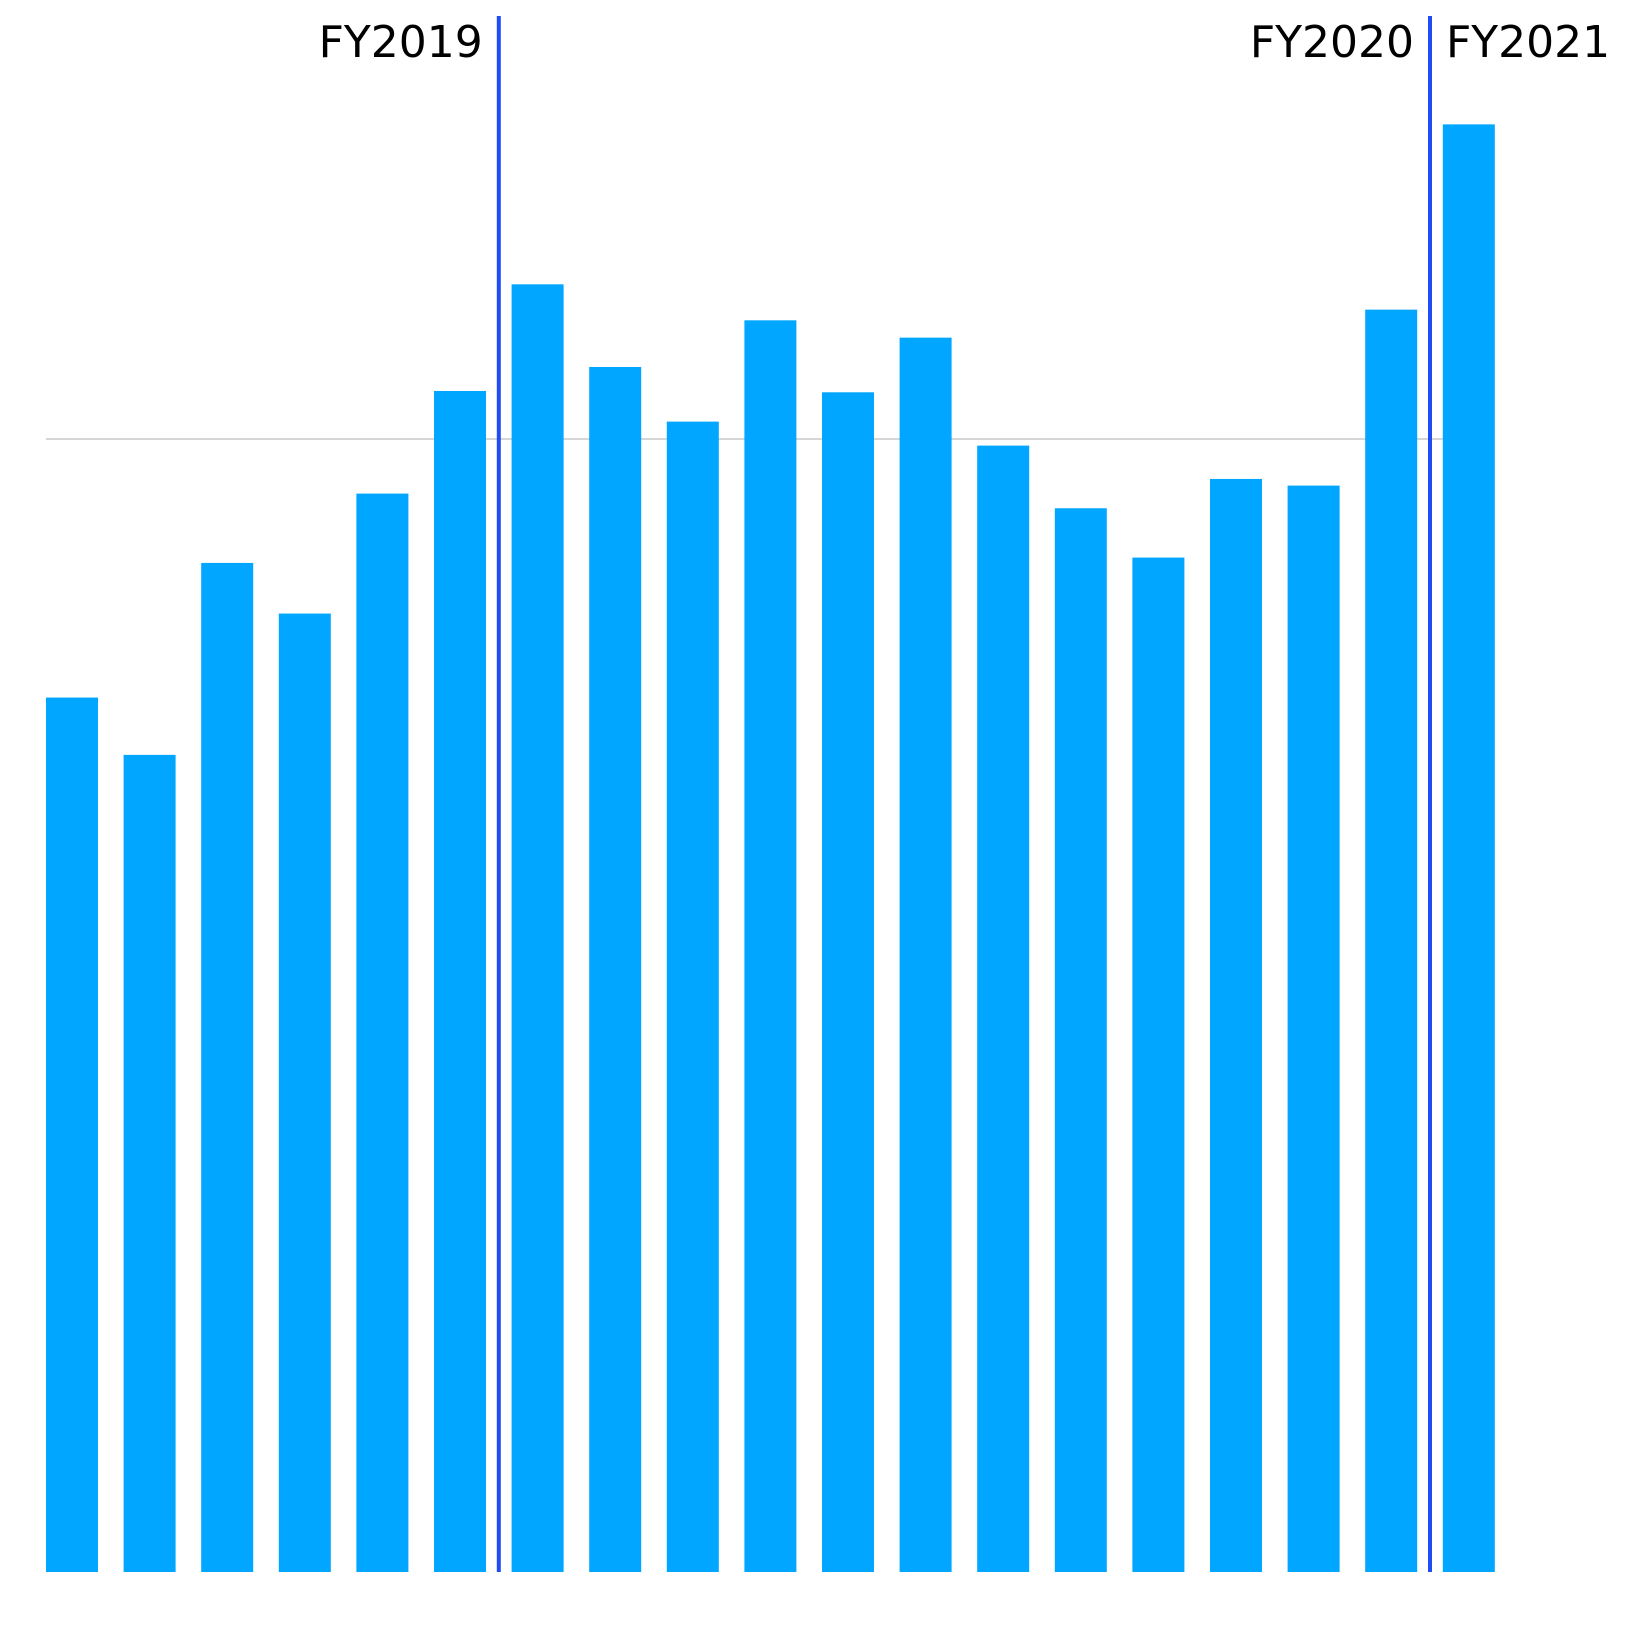 The height and width of the screenshot is (1625, 1639). What do you see at coordinates (401, 42) in the screenshot?
I see `fy-label-fy2019: FY2019` at bounding box center [401, 42].